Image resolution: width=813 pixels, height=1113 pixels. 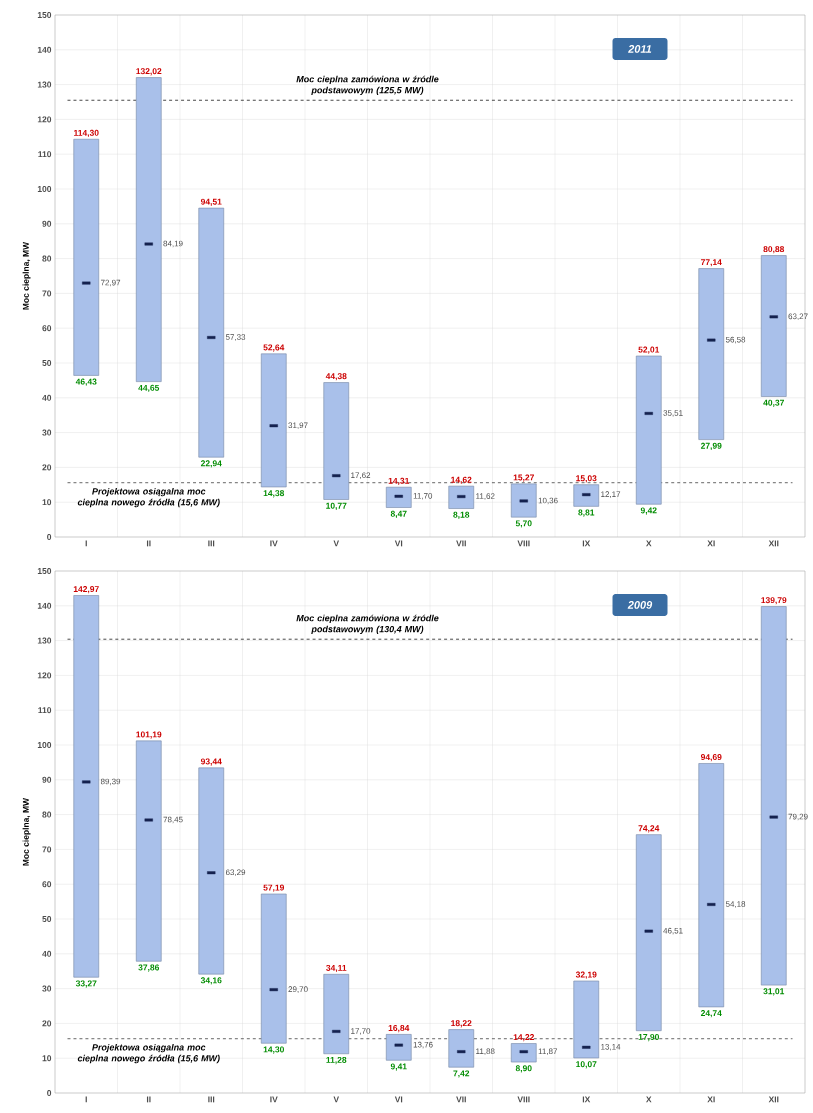 What do you see at coordinates (148, 497) in the screenshot?
I see `ref-line-label: Projektowa osiągalna moc cieplna nowego źródła (15,6 MW)` at bounding box center [148, 497].